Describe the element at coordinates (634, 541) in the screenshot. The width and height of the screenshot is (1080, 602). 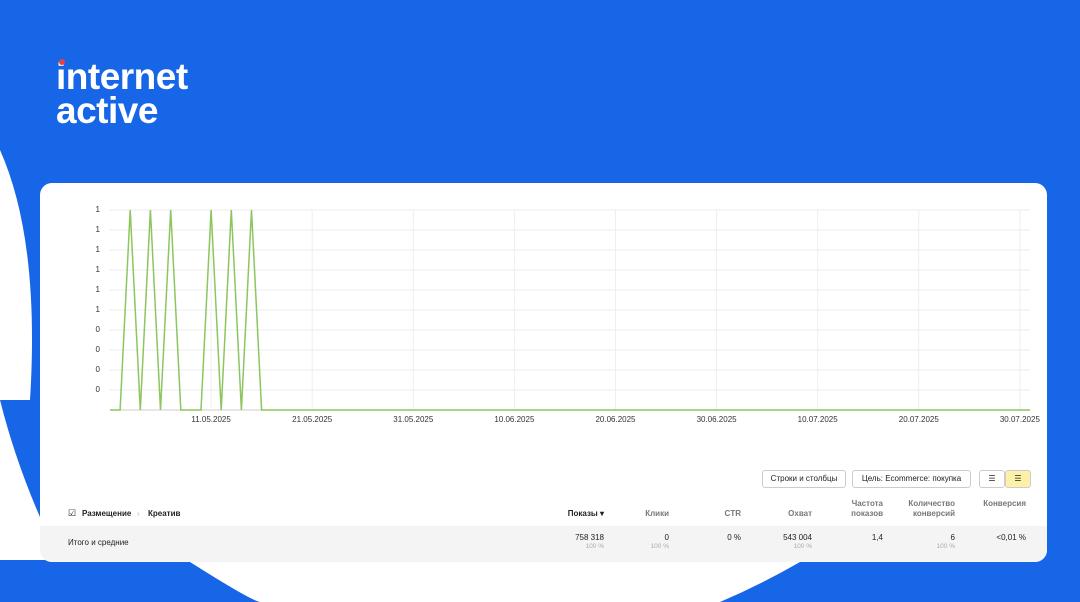
I see `table-cell: 0 100 %` at that location.